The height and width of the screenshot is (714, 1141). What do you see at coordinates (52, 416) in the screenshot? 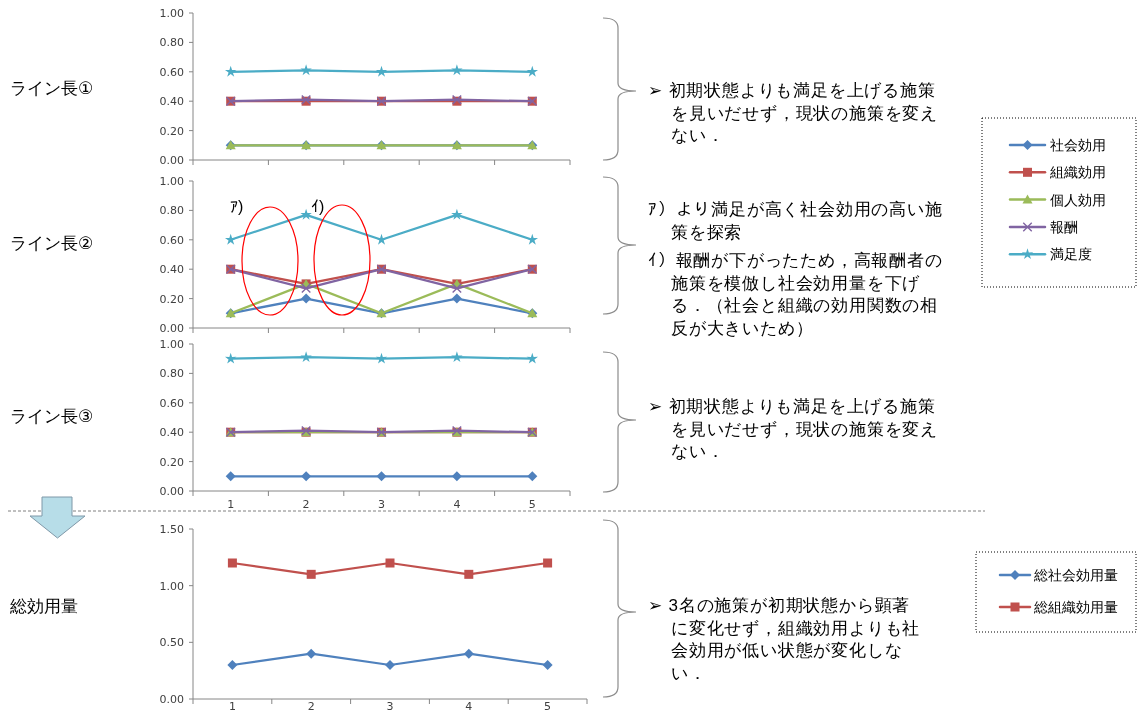
I see `text: ライン長③` at bounding box center [52, 416].